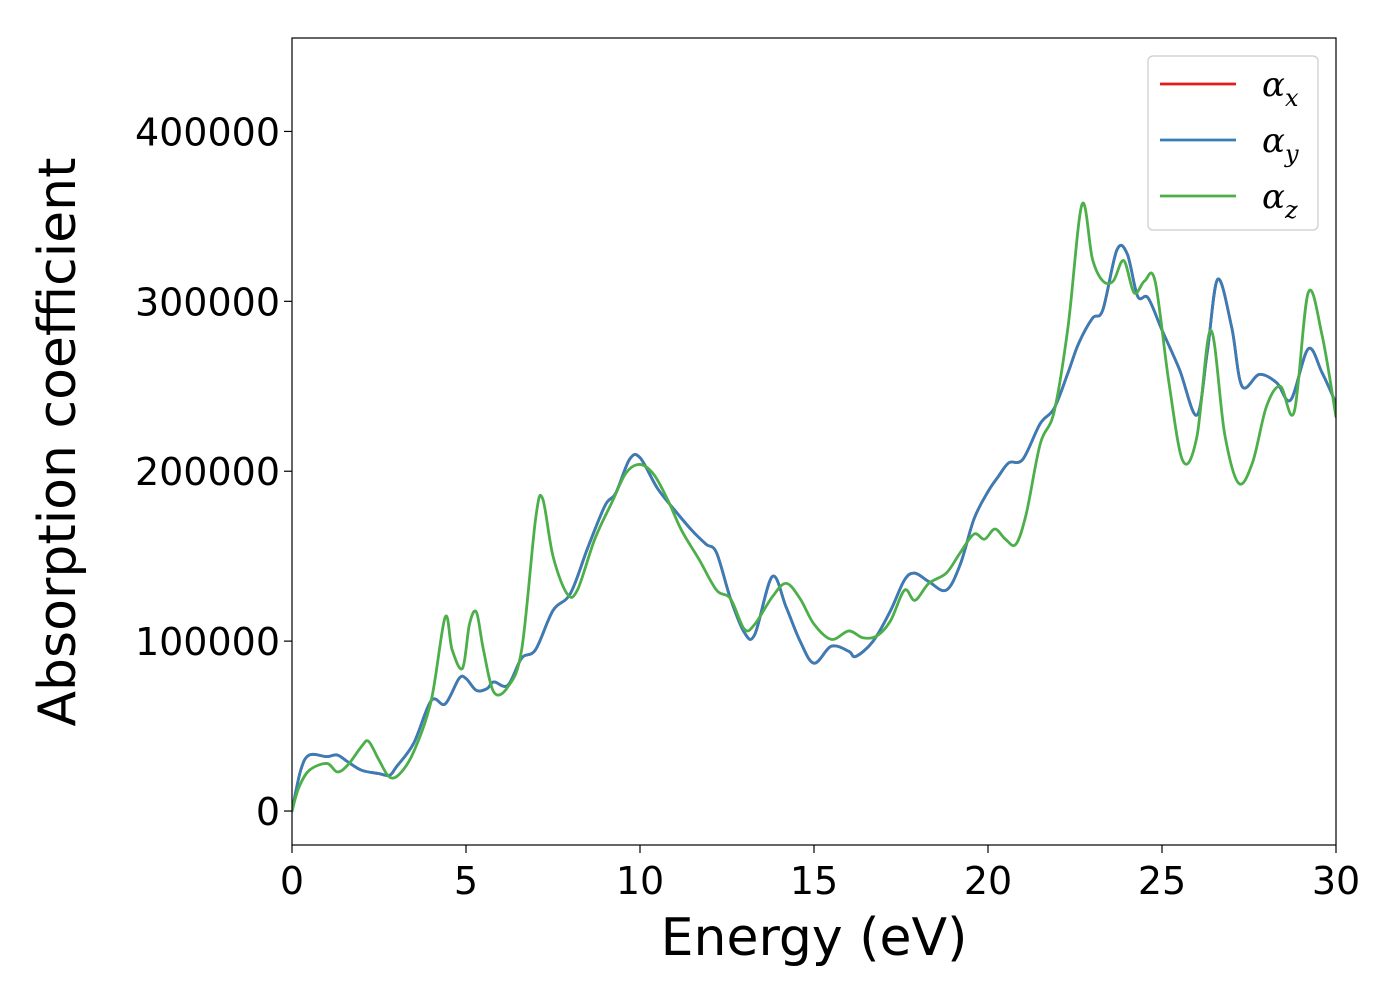 The width and height of the screenshot is (1400, 1000). I want to click on x-tick-label: 20, so click(988, 881).